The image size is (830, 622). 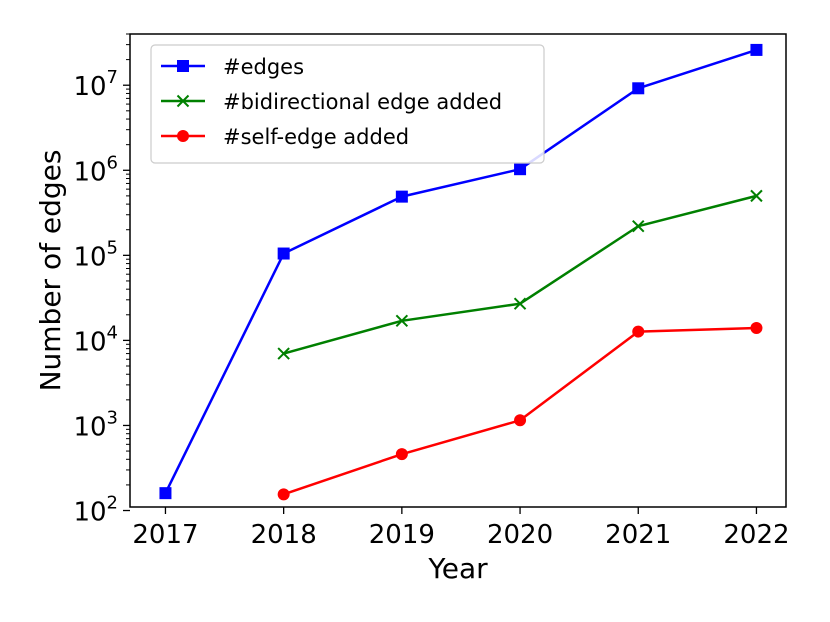 What do you see at coordinates (112, 503) in the screenshot?
I see `y-tick-label-exponent: 2` at bounding box center [112, 503].